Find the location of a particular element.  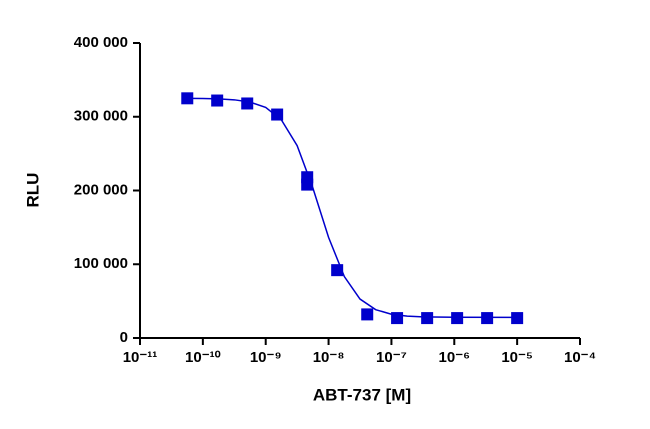

x-axis-label: ABT-737 [M] is located at coordinates (362, 394).